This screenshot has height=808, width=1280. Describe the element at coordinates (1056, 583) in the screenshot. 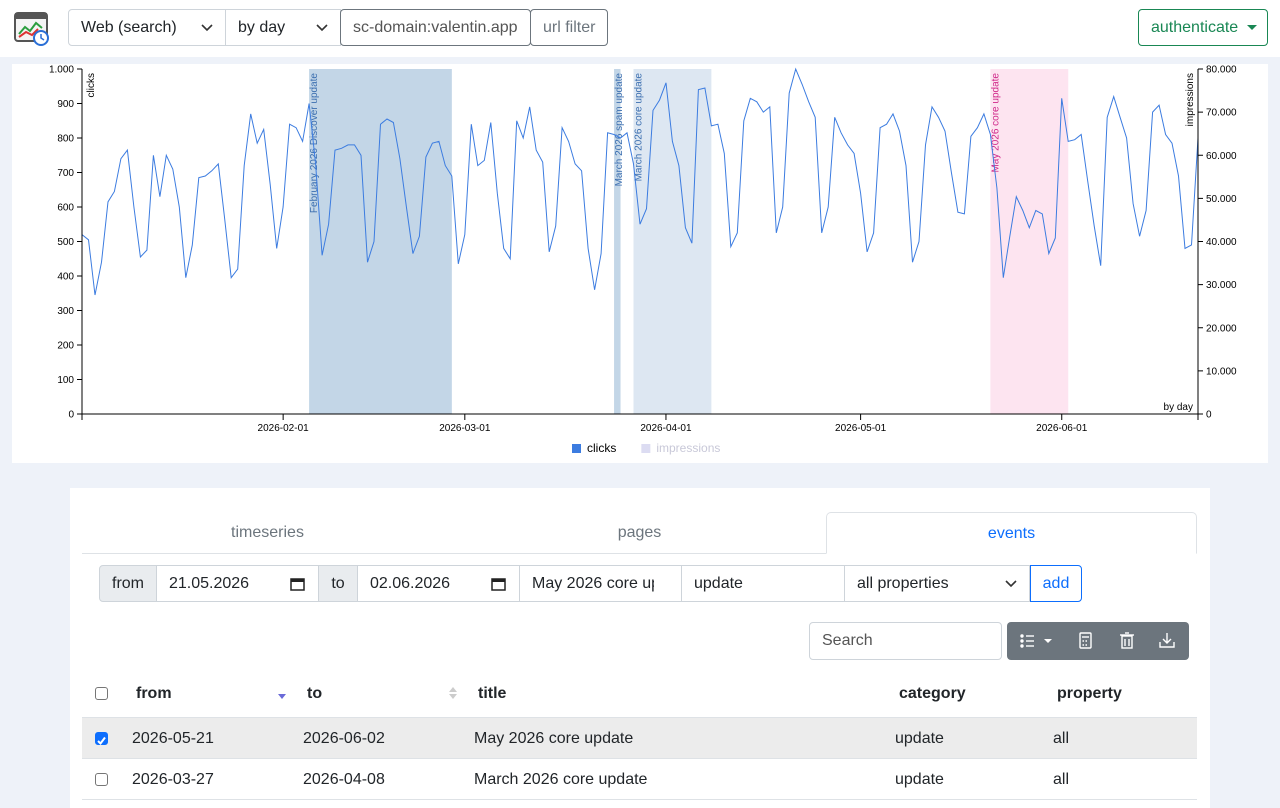

I see `add-button: add` at that location.